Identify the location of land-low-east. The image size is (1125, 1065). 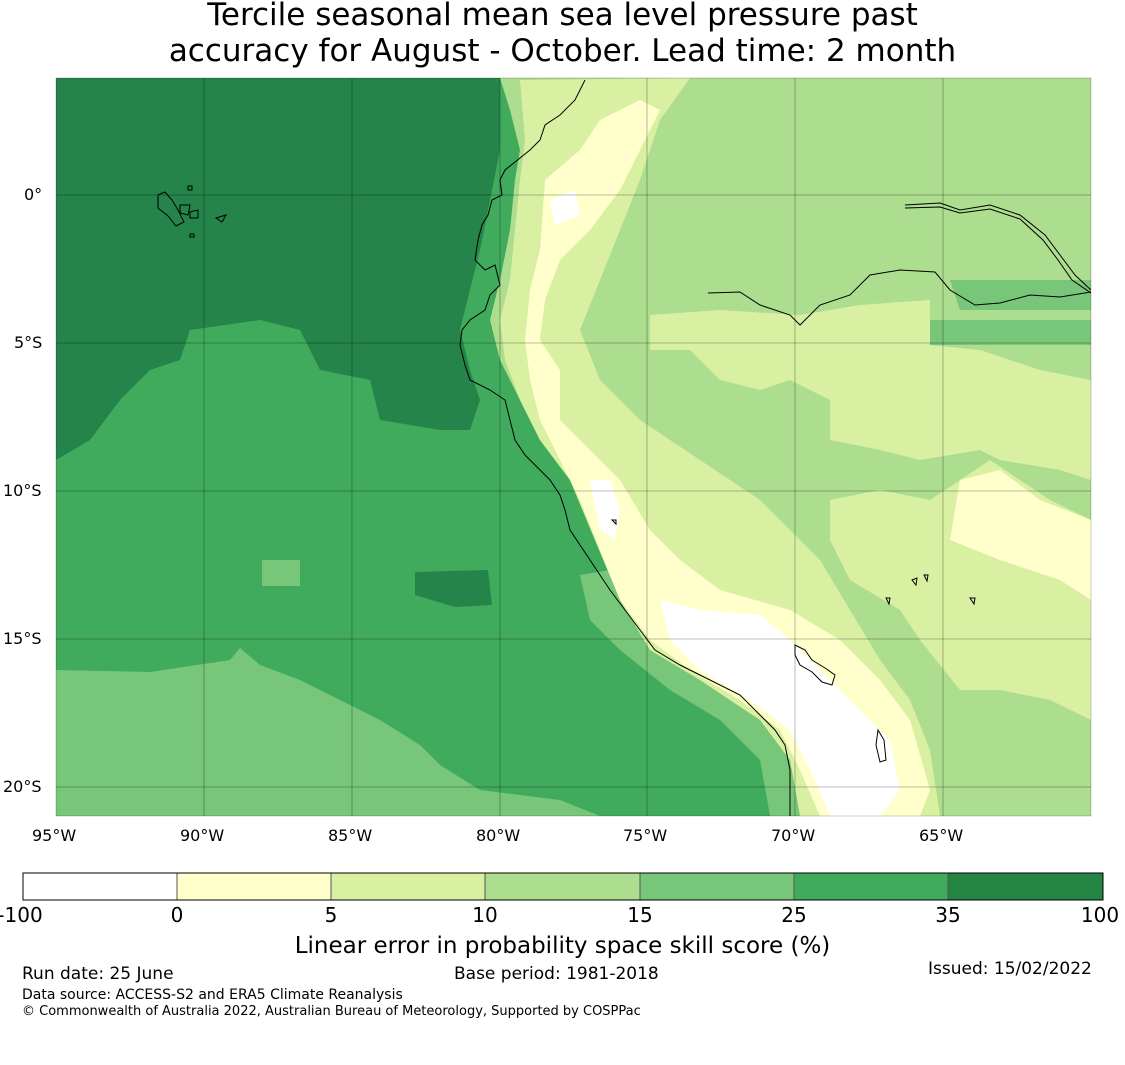
(1020, 535).